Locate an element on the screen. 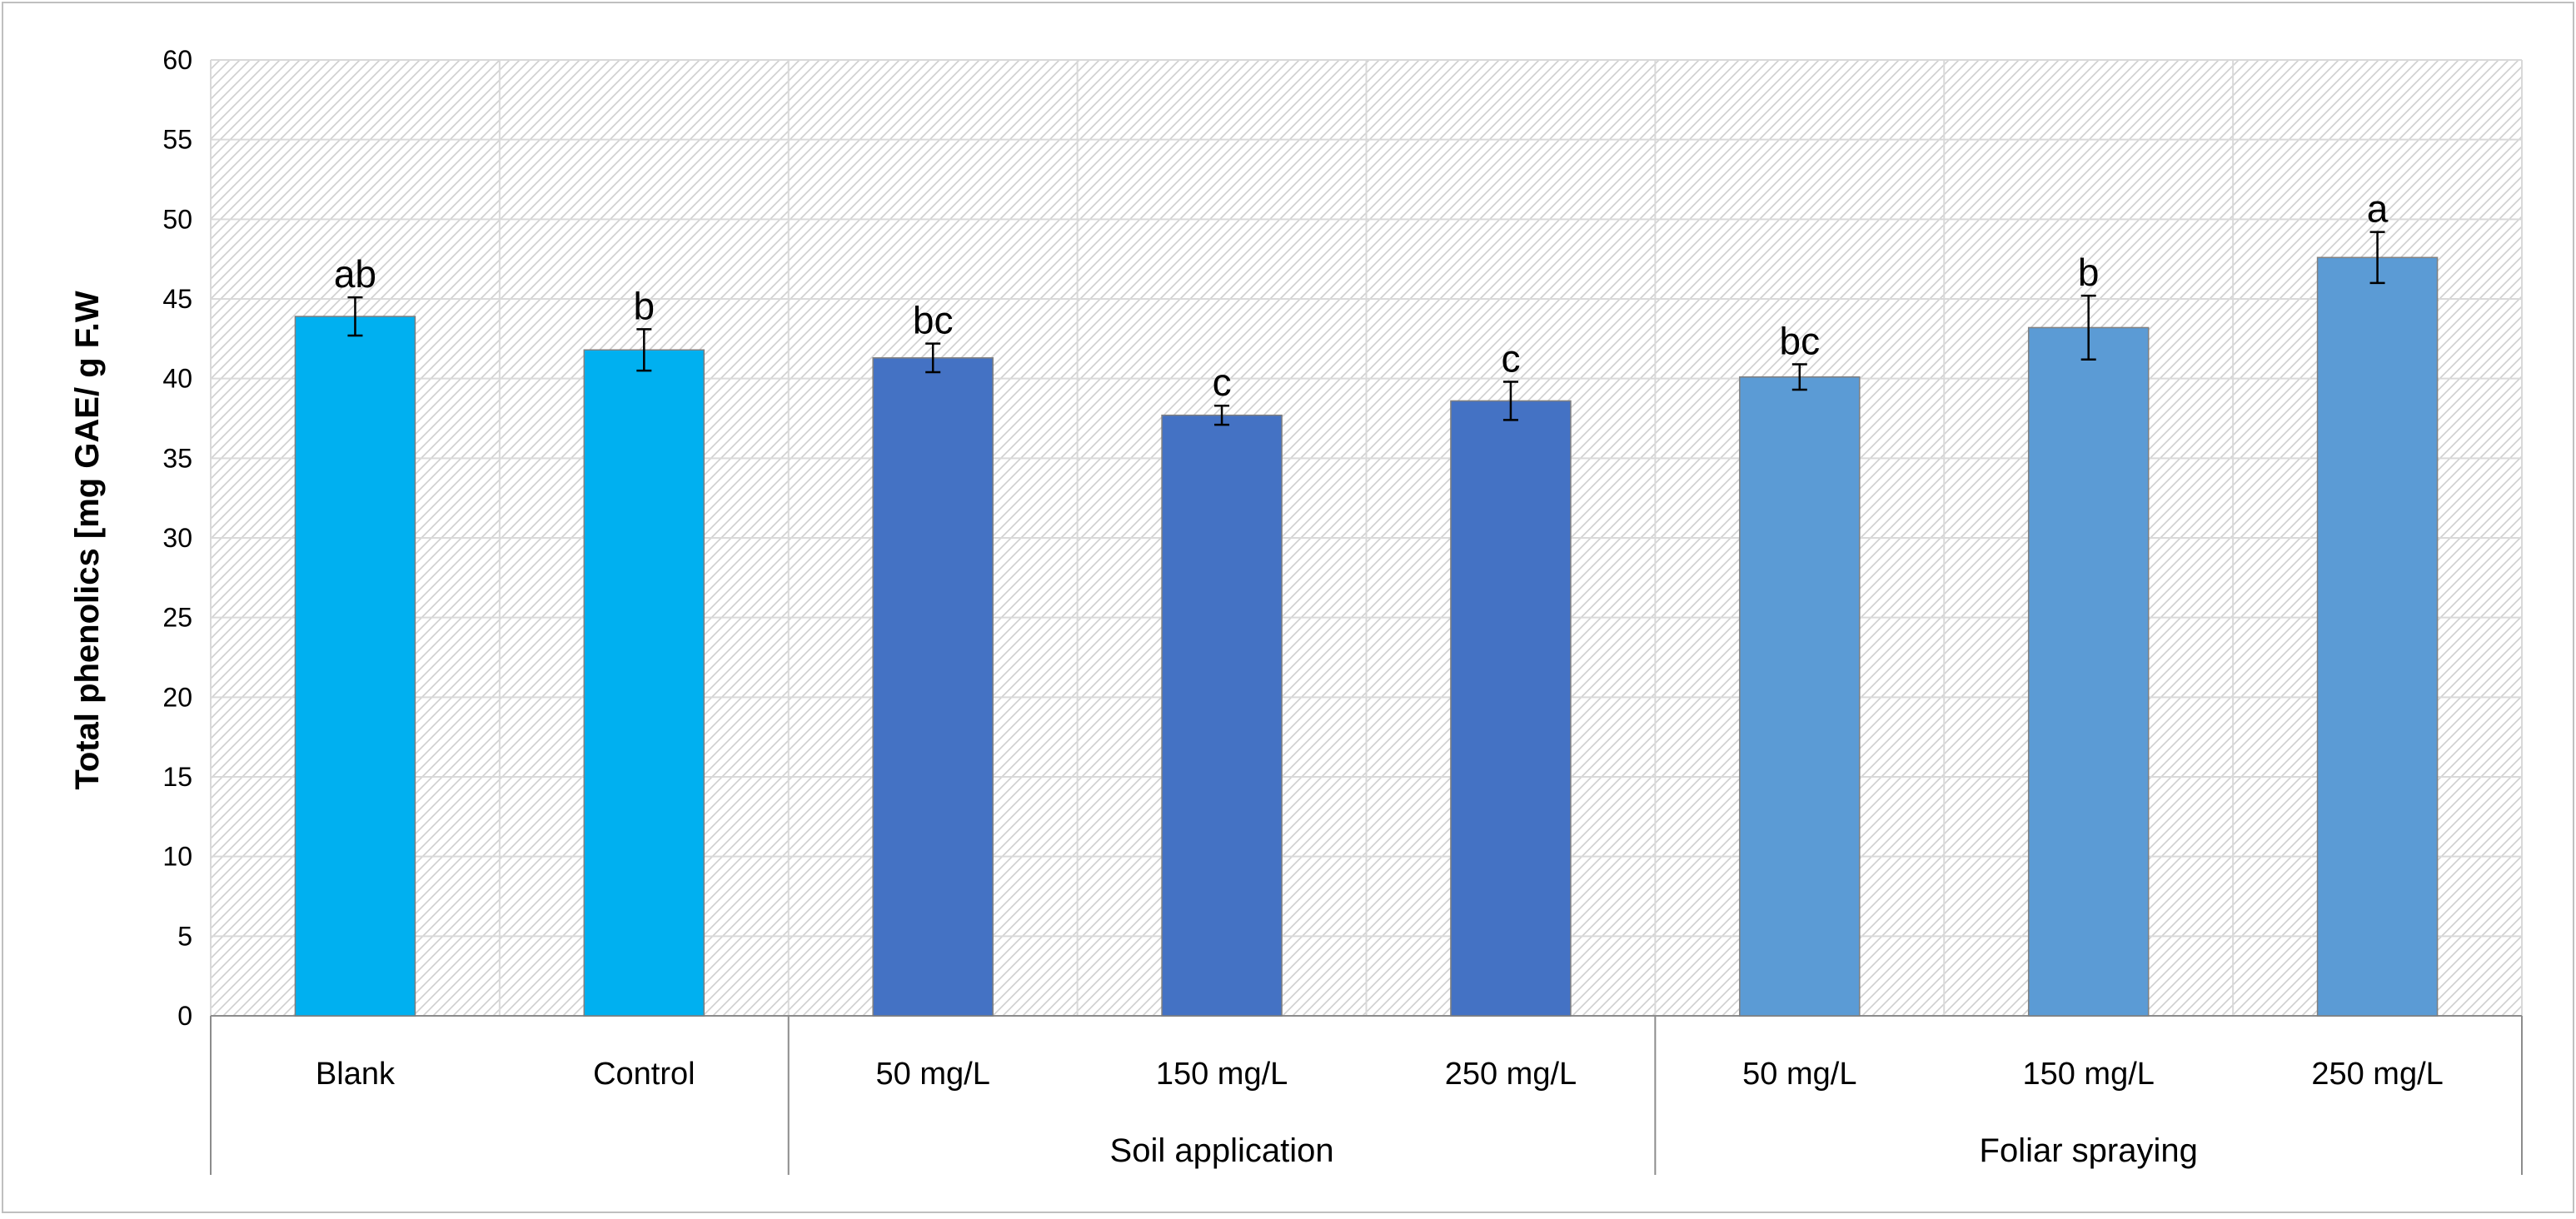 The height and width of the screenshot is (1219, 2576). y-axis-title: Total phenolics [mg GAE/ g F.W is located at coordinates (87, 540).